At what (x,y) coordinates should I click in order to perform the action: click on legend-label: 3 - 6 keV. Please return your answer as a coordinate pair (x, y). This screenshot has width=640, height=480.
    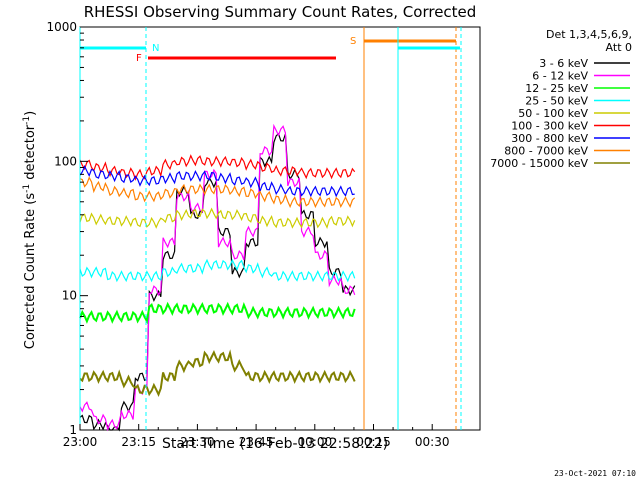
    Looking at the image, I should click on (563, 63).